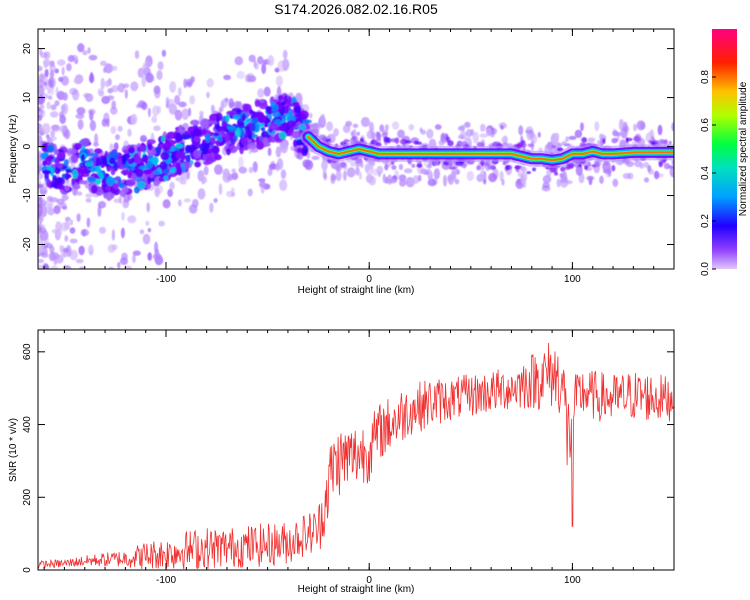 The width and height of the screenshot is (750, 600). Describe the element at coordinates (166, 580) in the screenshot. I see `snr-xtick-label: -100` at that location.